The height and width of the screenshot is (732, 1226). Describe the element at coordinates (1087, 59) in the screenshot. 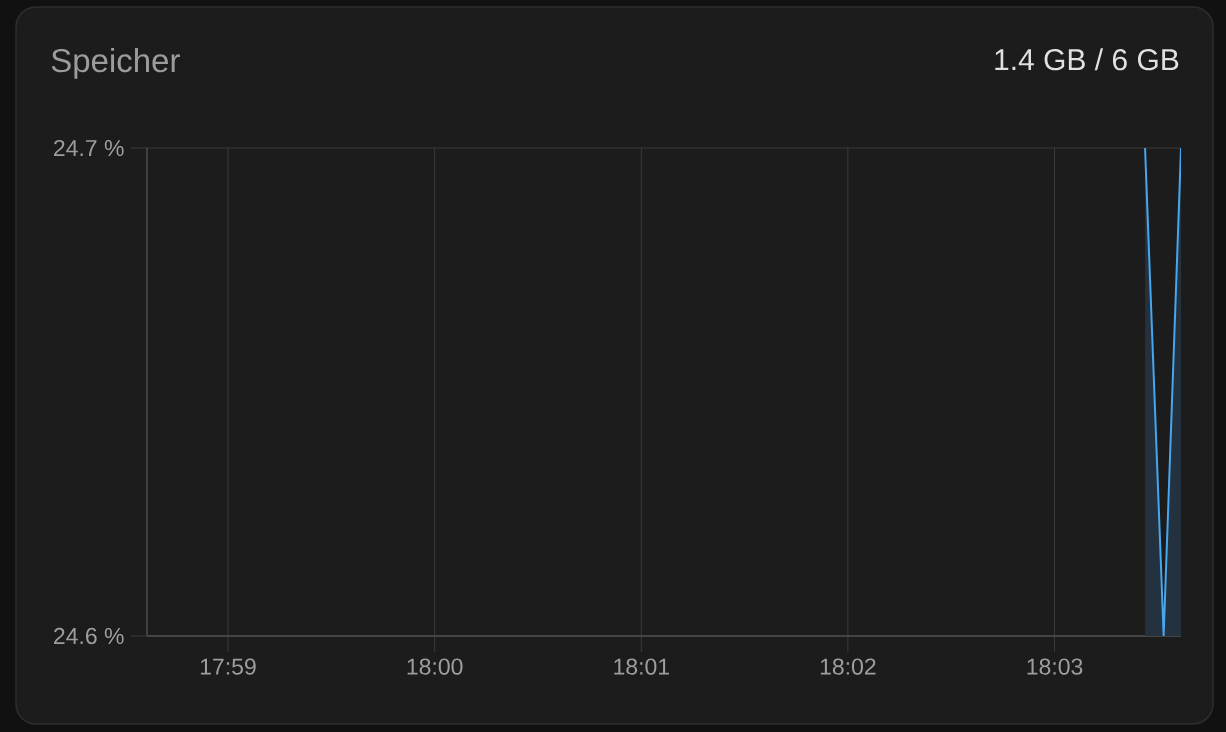

I see `chart-subtitle: 1.4 GB / 6 GB` at that location.